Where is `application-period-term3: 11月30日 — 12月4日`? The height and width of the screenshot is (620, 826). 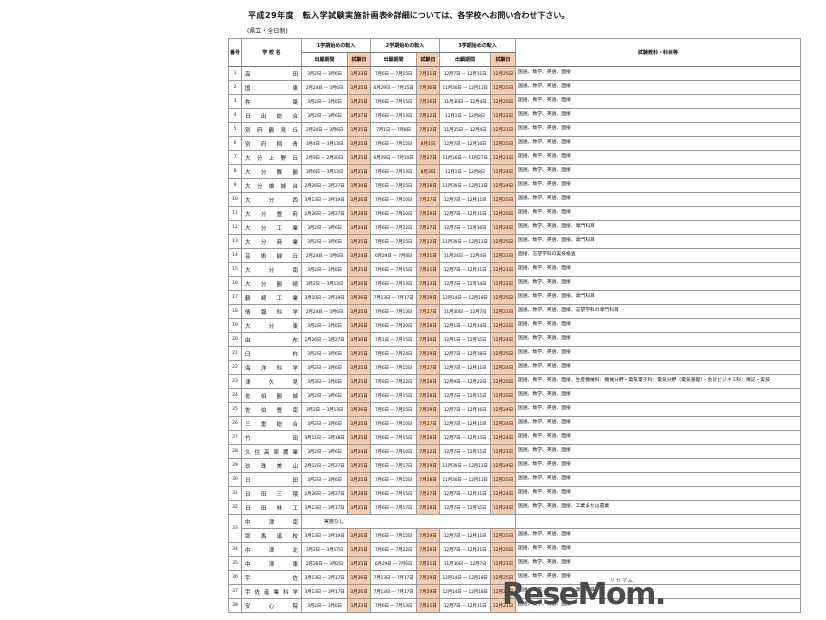
application-period-term3: 11月30日 — 12月4日 is located at coordinates (465, 101).